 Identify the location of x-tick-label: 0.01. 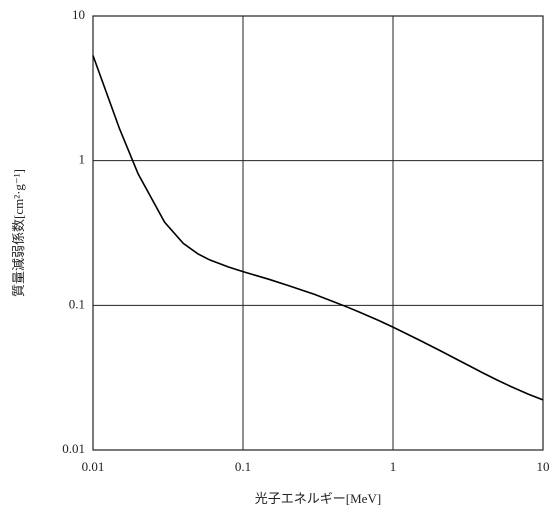
(93, 466).